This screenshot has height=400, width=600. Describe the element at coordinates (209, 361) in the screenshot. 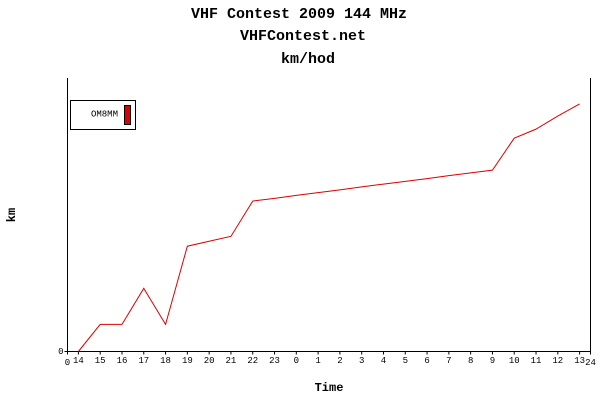

I see `x-tick-label: 20` at that location.